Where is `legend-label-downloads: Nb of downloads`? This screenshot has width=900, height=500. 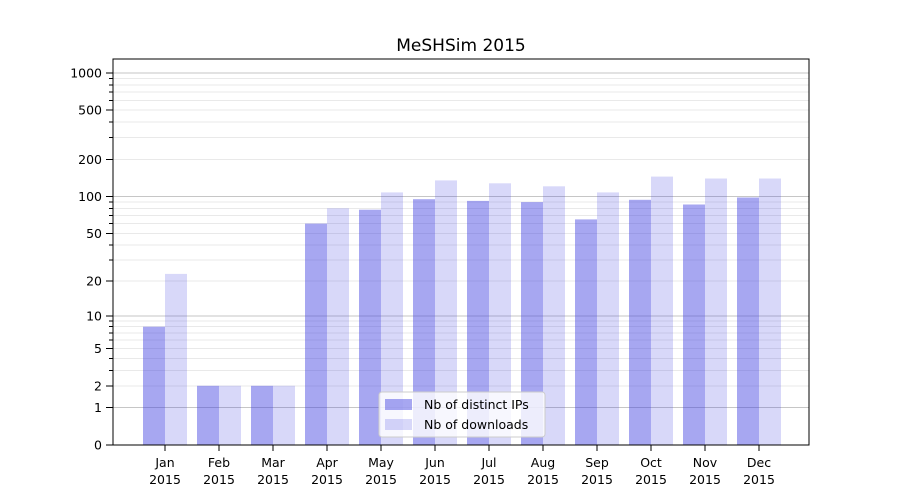 legend-label-downloads: Nb of downloads is located at coordinates (476, 424).